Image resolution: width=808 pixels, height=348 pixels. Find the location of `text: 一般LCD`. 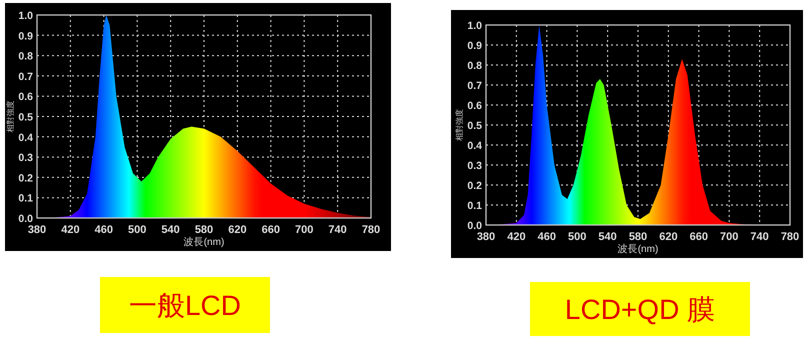

text: 一般LCD is located at coordinates (185, 305).